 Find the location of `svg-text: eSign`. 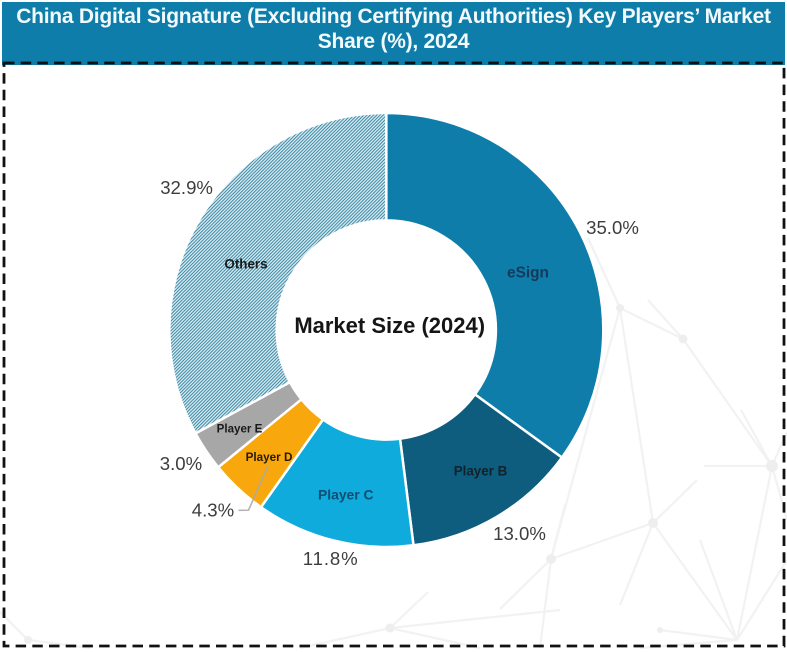

svg-text: eSign is located at coordinates (528, 273).